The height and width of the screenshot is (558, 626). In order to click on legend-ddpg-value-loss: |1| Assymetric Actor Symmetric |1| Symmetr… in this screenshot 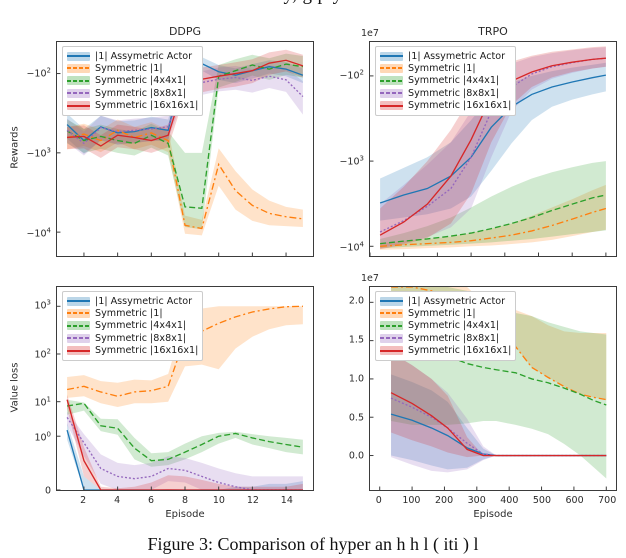, I will do `click(133, 326)`.